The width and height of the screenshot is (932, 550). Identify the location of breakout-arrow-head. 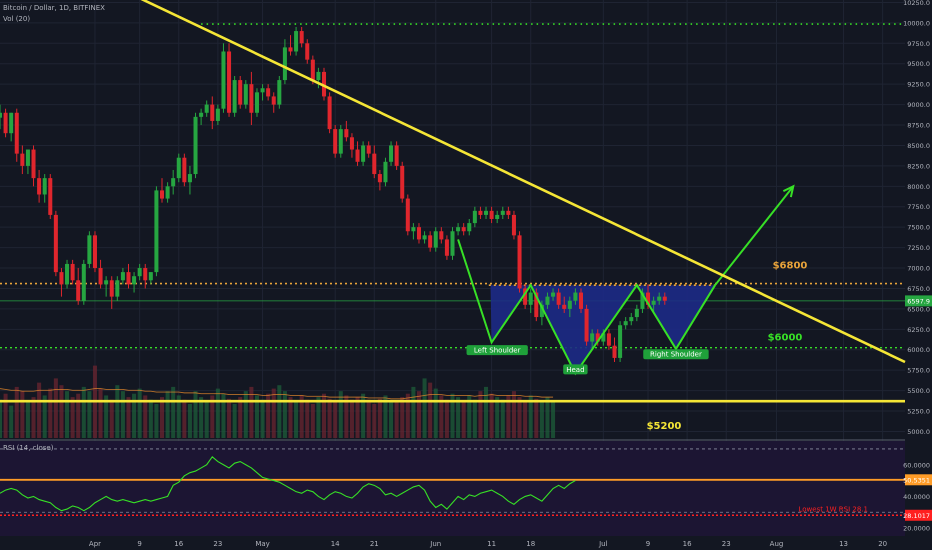
(788, 191).